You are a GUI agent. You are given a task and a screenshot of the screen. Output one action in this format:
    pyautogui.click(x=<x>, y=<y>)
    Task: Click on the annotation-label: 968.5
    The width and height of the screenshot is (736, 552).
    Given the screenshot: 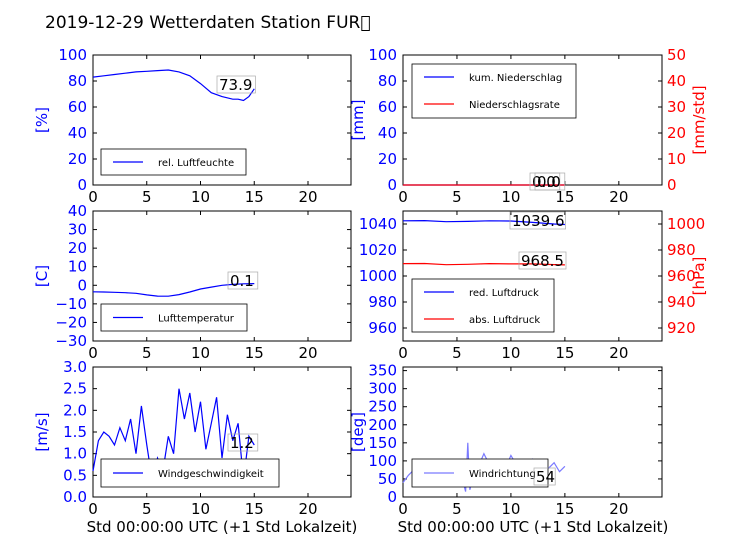 What is the action you would take?
    pyautogui.click(x=542, y=261)
    